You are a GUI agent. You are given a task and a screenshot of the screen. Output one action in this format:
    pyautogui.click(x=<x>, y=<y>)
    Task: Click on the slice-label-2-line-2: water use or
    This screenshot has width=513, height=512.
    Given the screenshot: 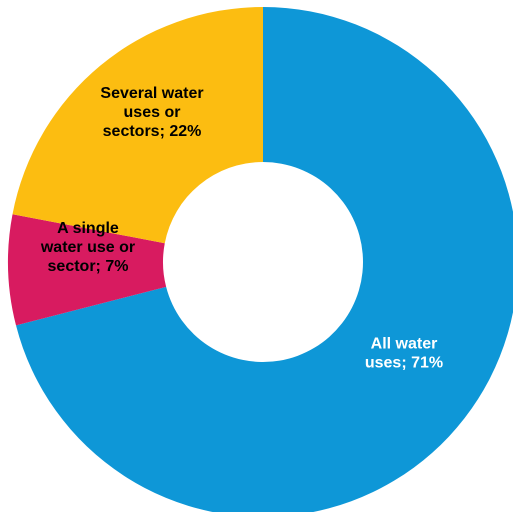 What is the action you would take?
    pyautogui.click(x=87, y=247)
    